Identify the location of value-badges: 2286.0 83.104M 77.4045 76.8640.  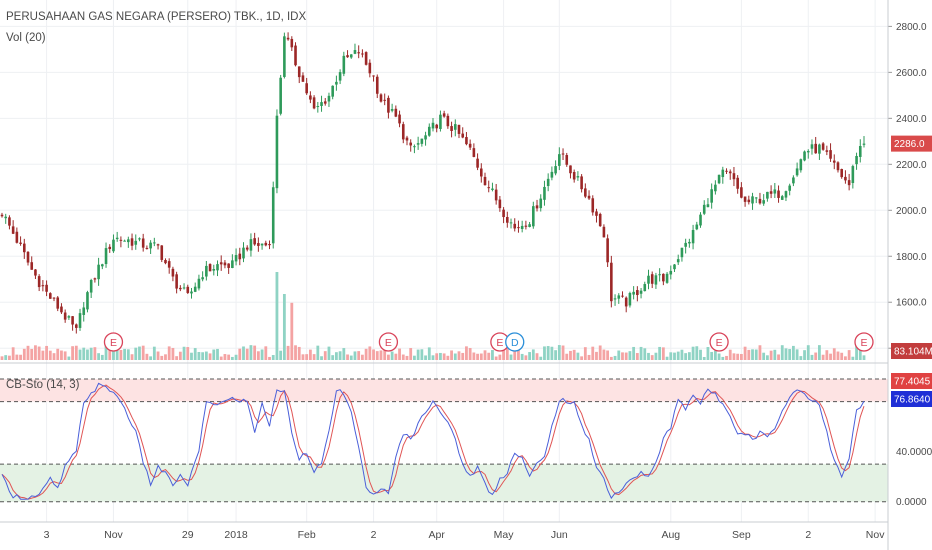
(911, 271).